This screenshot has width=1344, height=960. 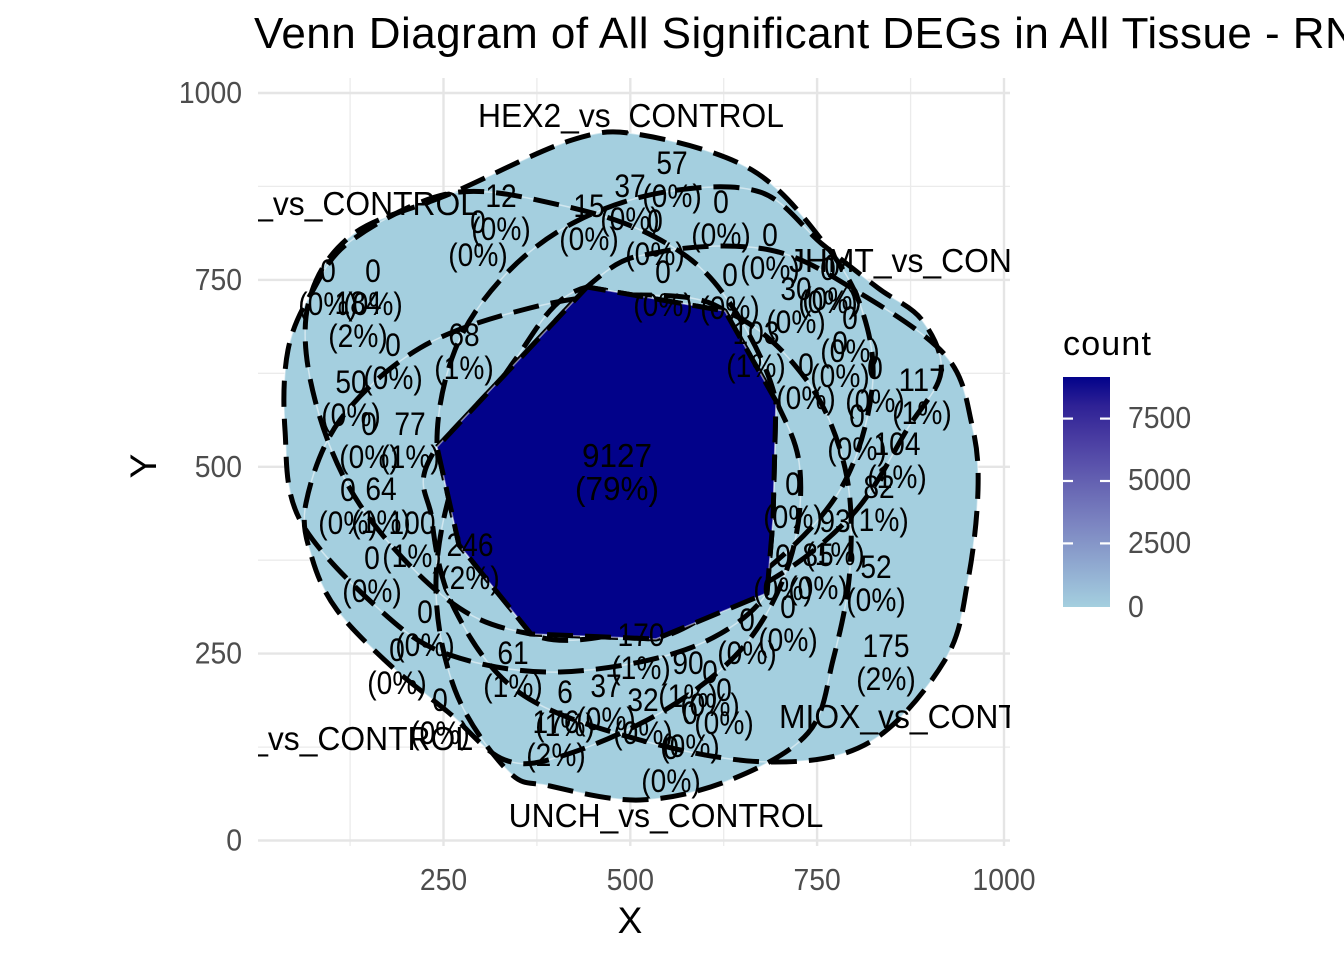 I want to click on svg-text: 9127, so click(x=617, y=456).